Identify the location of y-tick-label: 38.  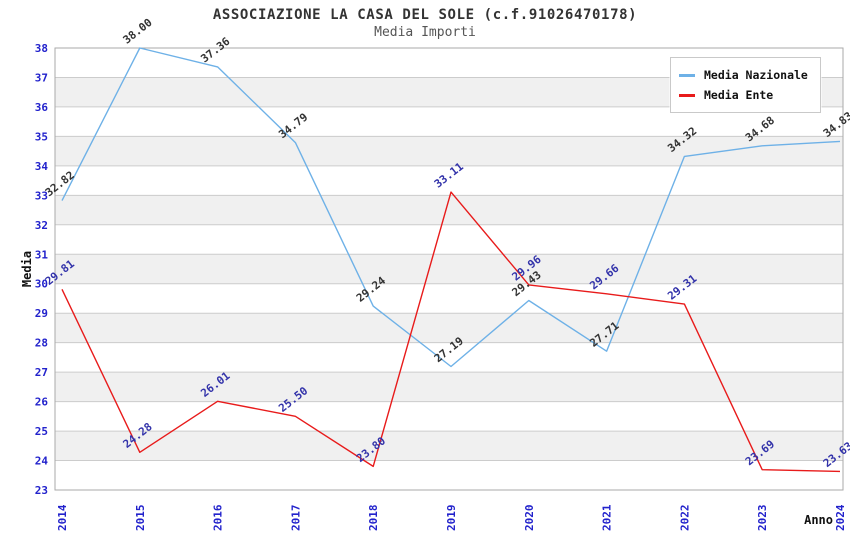
(41, 48).